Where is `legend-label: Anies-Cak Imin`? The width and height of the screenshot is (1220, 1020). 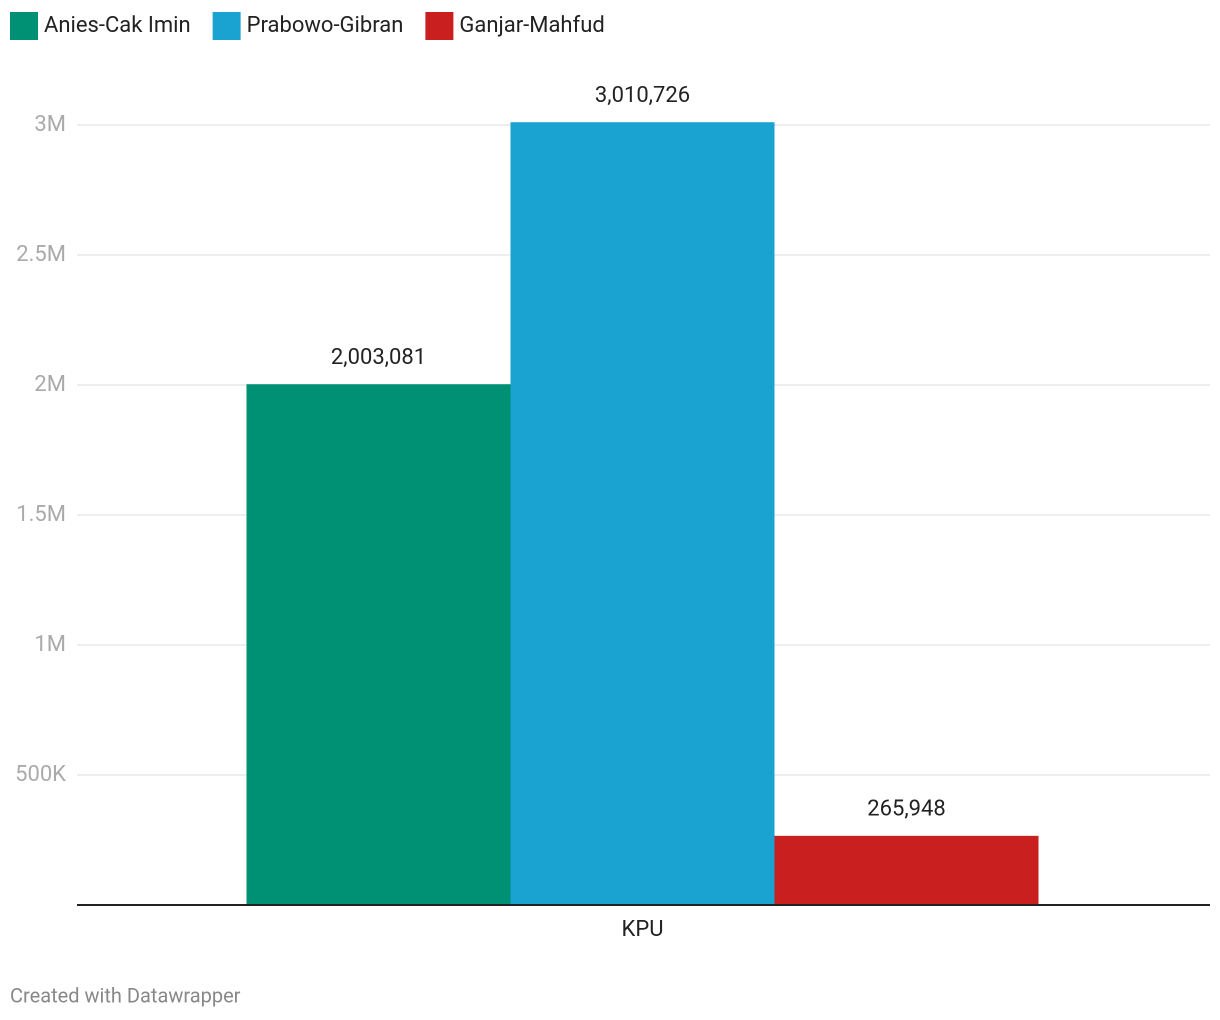 legend-label: Anies-Cak Imin is located at coordinates (117, 25).